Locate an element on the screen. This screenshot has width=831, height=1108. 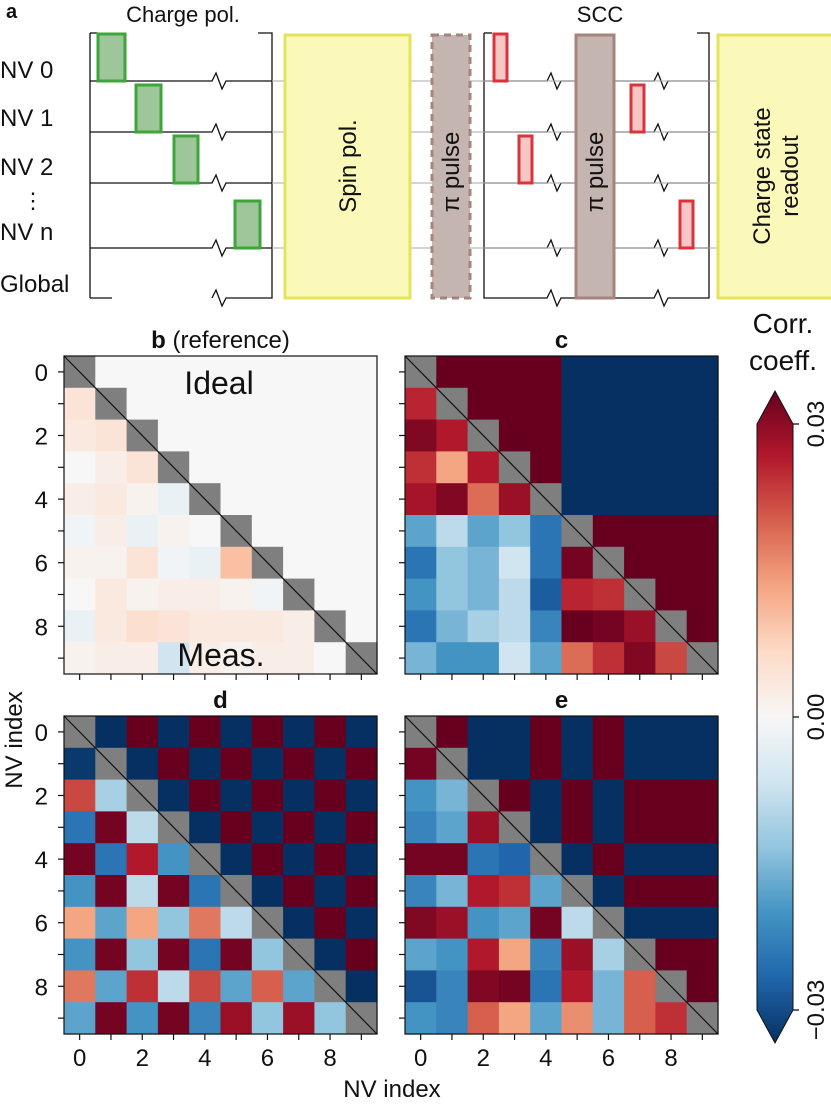
panel-a-label: a is located at coordinates (12, 12).